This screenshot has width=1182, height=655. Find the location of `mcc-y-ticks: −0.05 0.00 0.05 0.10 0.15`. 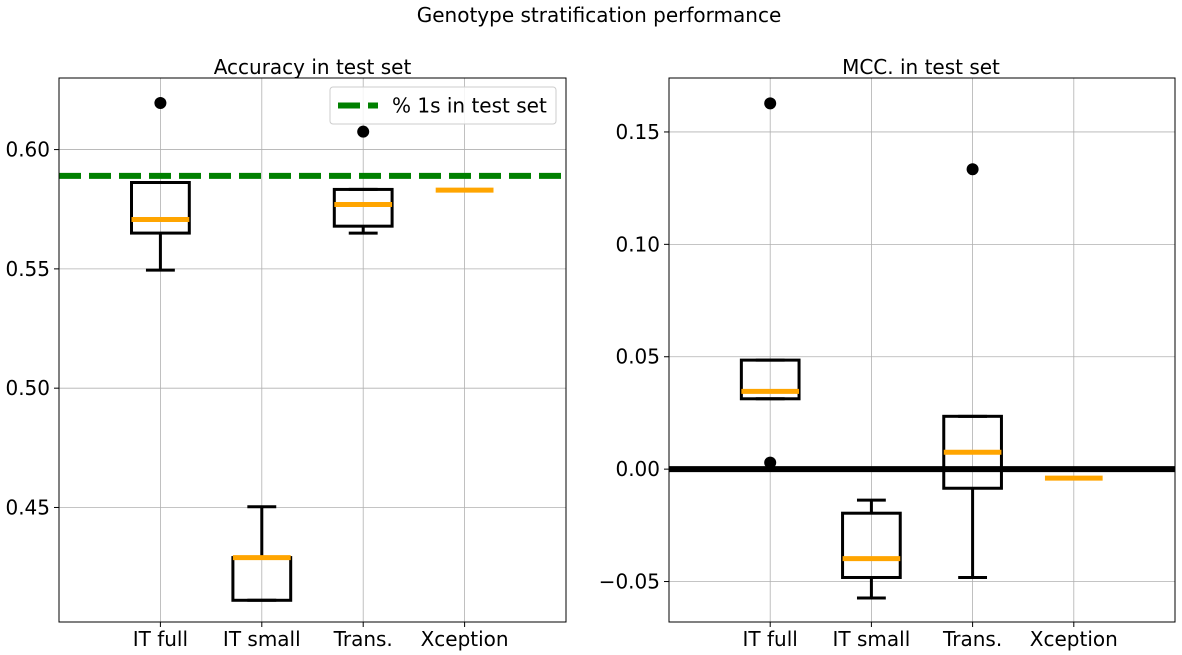

mcc-y-ticks: −0.05 0.00 0.05 0.10 0.15 is located at coordinates (634, 357).